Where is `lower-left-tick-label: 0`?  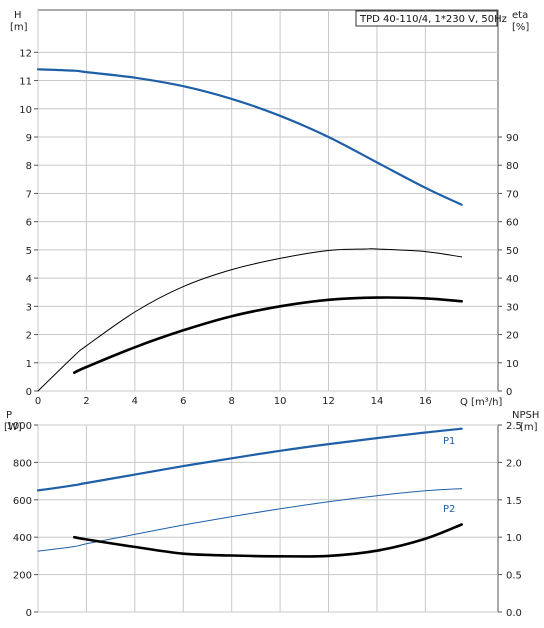 lower-left-tick-label: 0 is located at coordinates (29, 613).